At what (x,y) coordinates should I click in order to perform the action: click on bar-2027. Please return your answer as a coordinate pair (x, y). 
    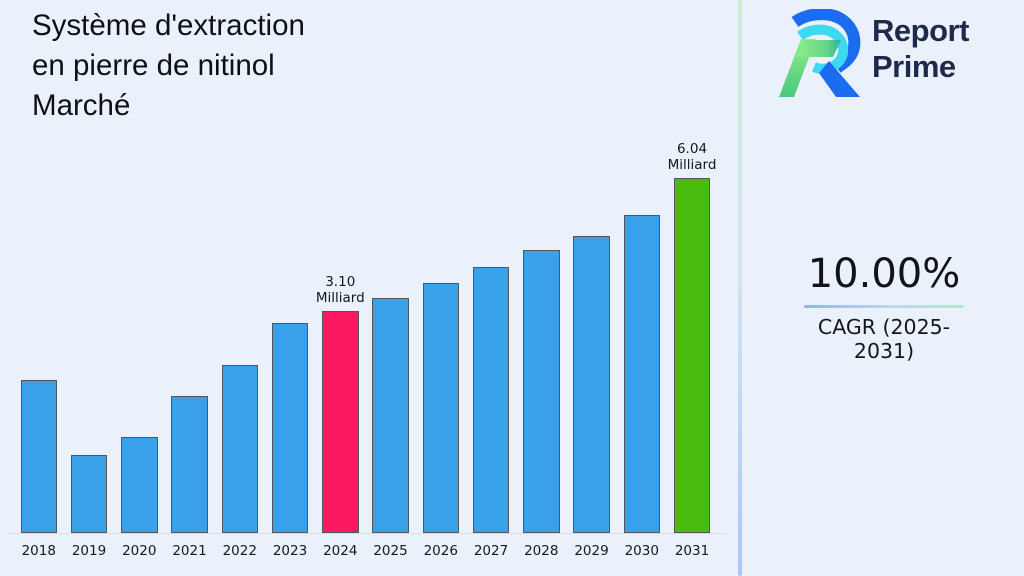
    Looking at the image, I should click on (491, 400).